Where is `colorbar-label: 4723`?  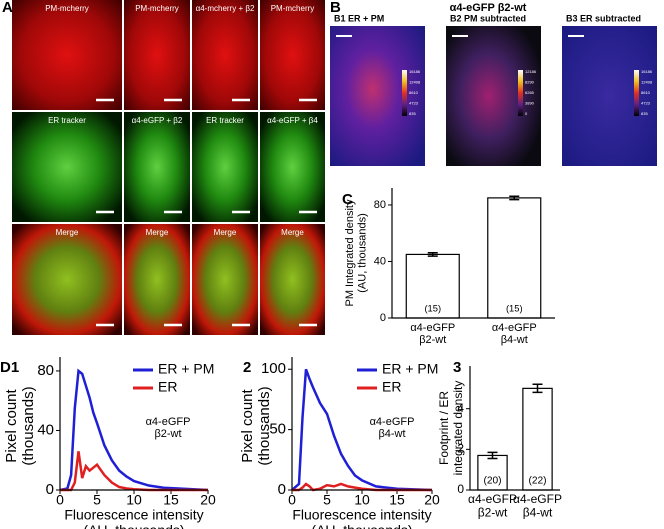 colorbar-label: 4723 is located at coordinates (414, 103).